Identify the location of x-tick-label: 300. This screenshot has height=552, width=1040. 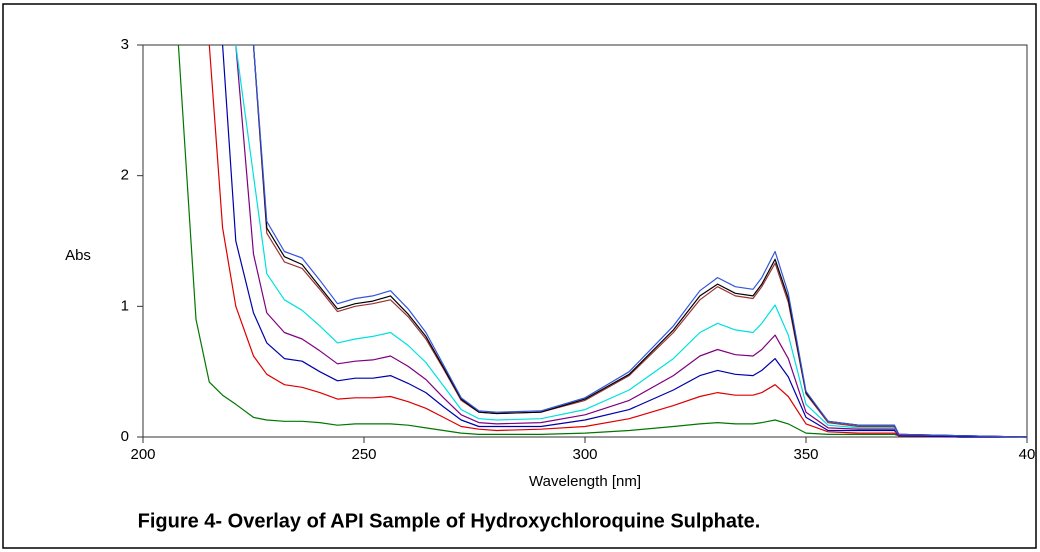
(584, 454).